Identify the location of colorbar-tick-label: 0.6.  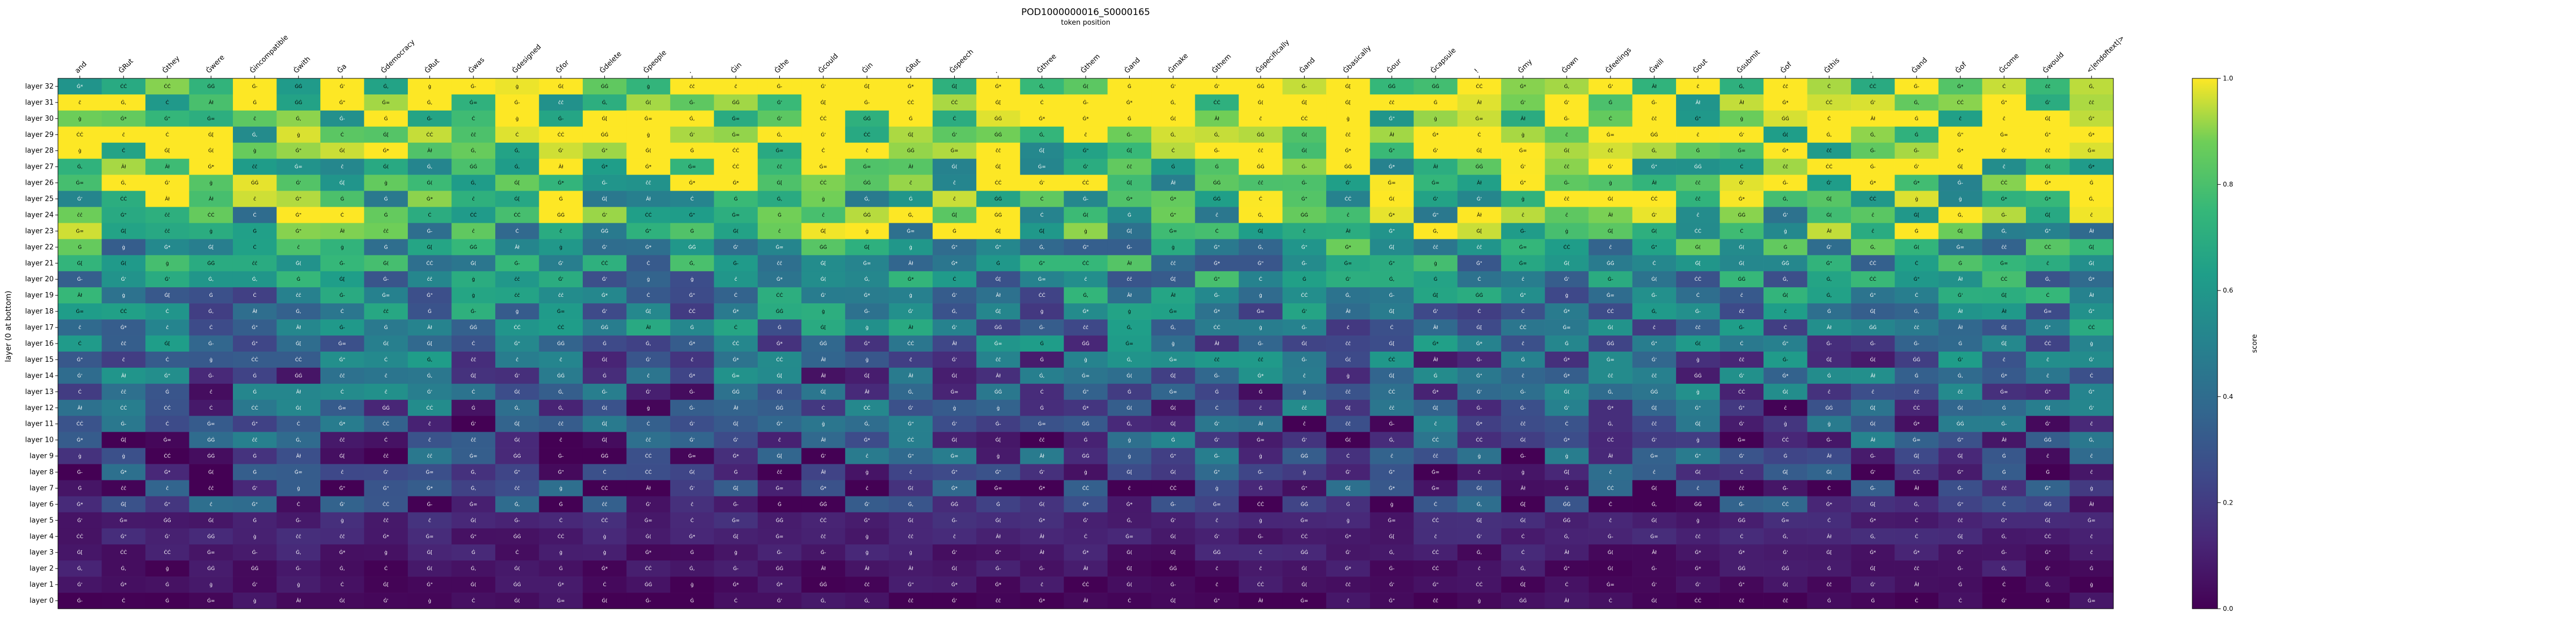
(2228, 290).